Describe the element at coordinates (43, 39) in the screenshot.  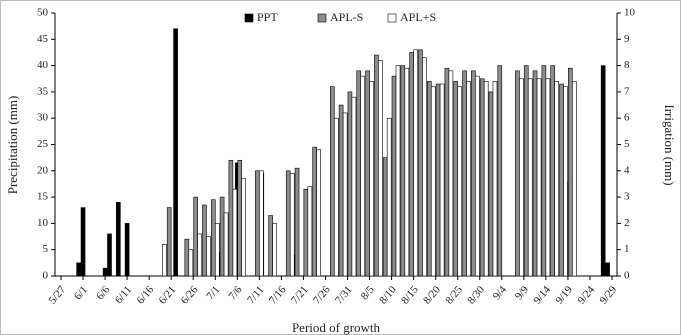
I see `y-tick-label: 45` at that location.